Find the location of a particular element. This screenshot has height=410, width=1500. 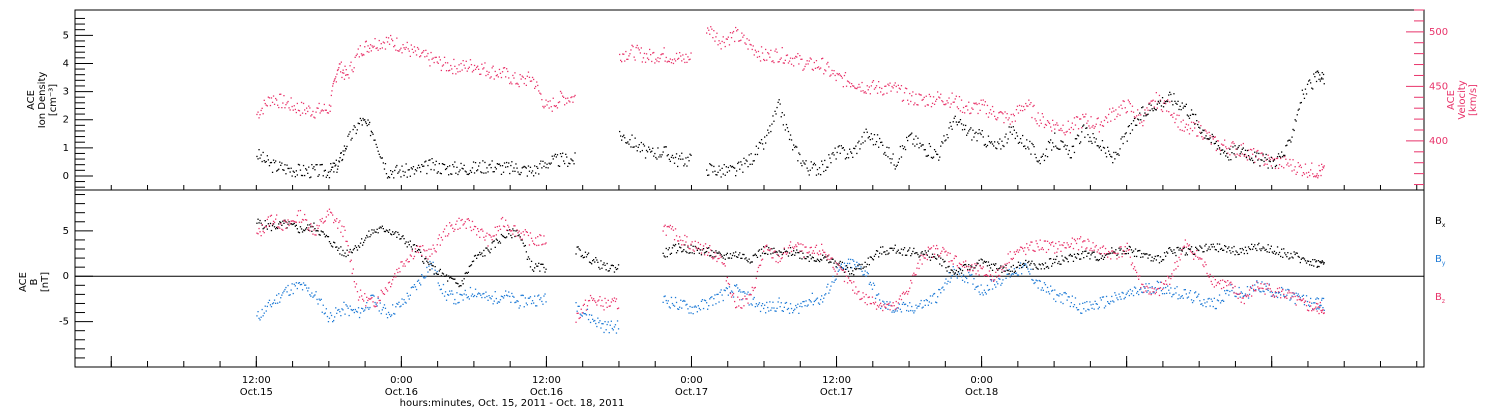

date-tick-label: Oct.16 is located at coordinates (401, 392).